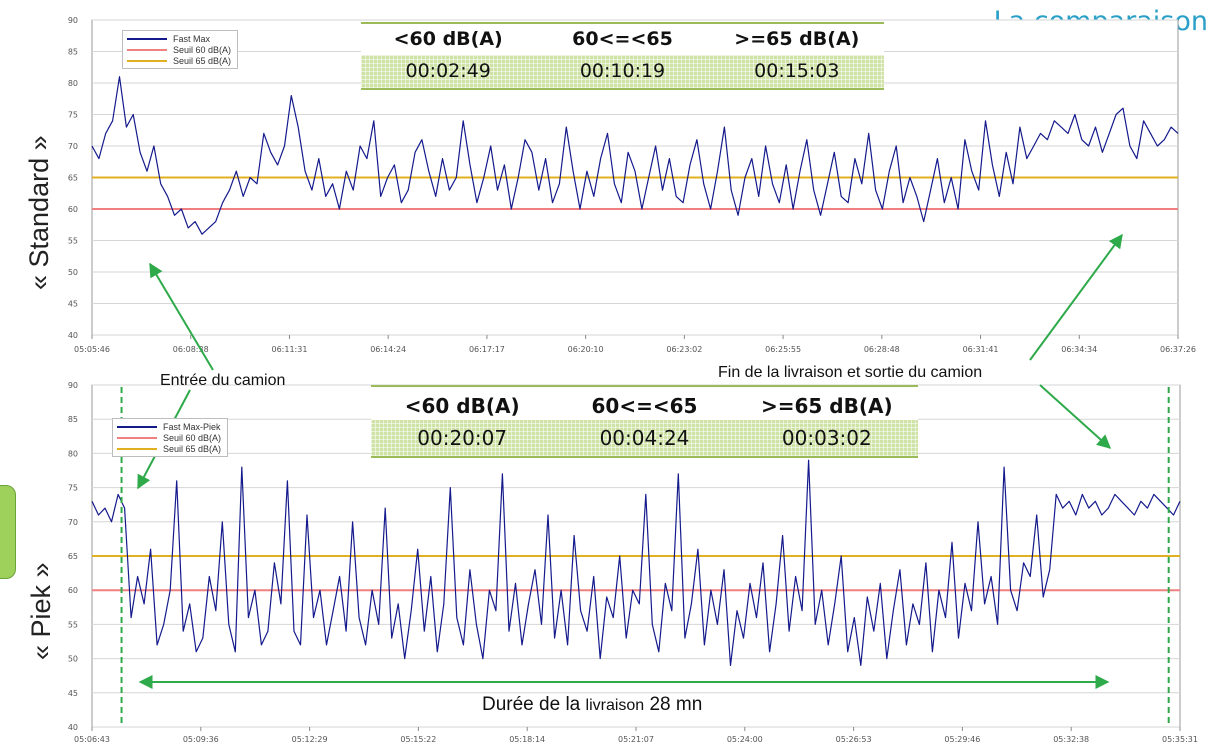  What do you see at coordinates (8, 532) in the screenshot?
I see `slide-tab-decoration` at bounding box center [8, 532].